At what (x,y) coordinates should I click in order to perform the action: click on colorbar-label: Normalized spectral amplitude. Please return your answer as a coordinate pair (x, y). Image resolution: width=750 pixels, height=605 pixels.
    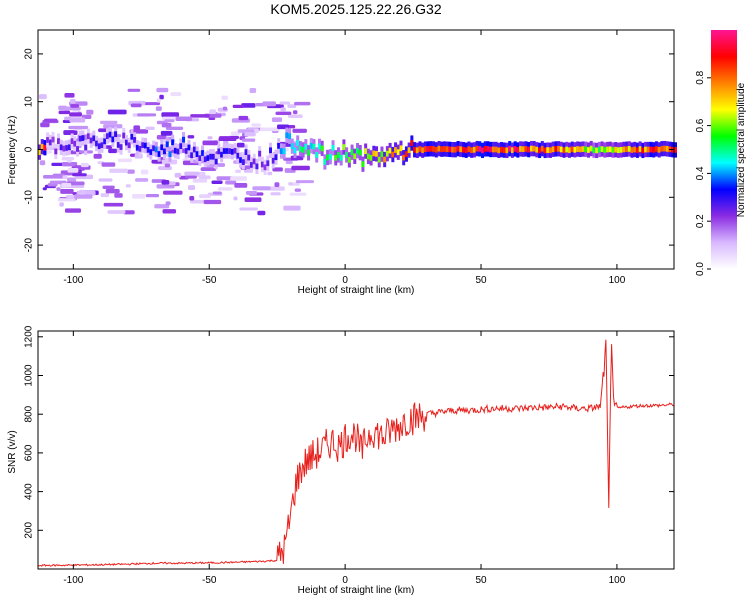
    Looking at the image, I should click on (741, 149).